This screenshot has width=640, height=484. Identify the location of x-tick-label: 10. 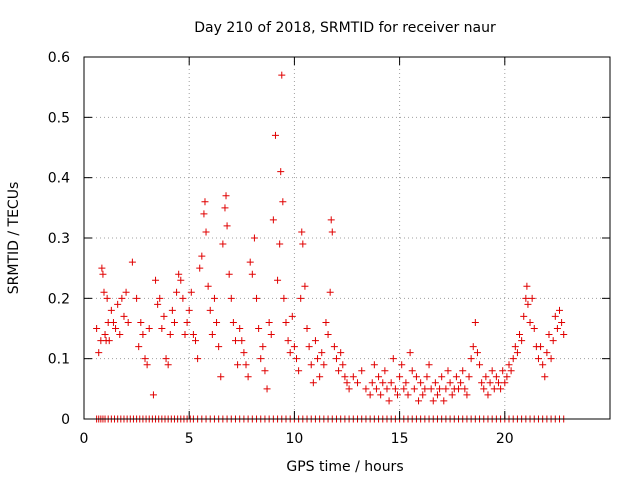
(294, 439).